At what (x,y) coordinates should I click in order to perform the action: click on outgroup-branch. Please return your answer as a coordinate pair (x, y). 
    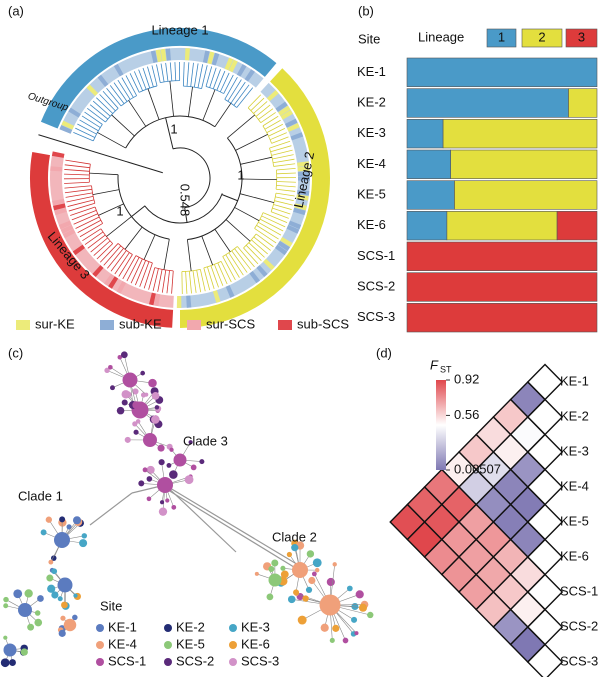
    Looking at the image, I should click on (100, 154).